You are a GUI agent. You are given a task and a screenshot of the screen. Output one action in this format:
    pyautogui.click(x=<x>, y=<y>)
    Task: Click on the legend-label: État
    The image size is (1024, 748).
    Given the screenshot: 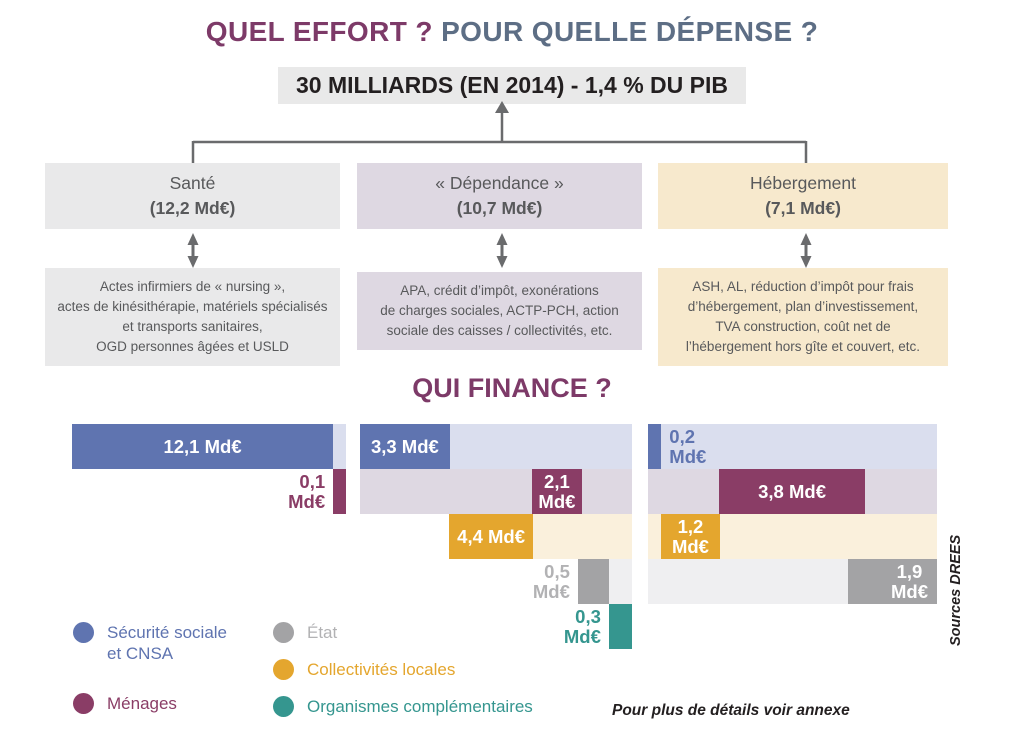 What is the action you would take?
    pyautogui.click(x=322, y=632)
    